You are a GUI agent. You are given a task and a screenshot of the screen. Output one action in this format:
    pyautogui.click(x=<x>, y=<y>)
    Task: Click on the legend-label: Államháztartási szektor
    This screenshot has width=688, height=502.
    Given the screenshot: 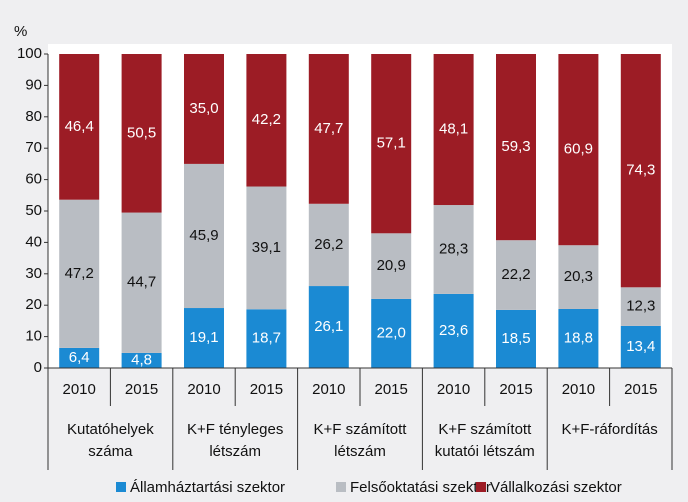 What is the action you would take?
    pyautogui.click(x=207, y=487)
    